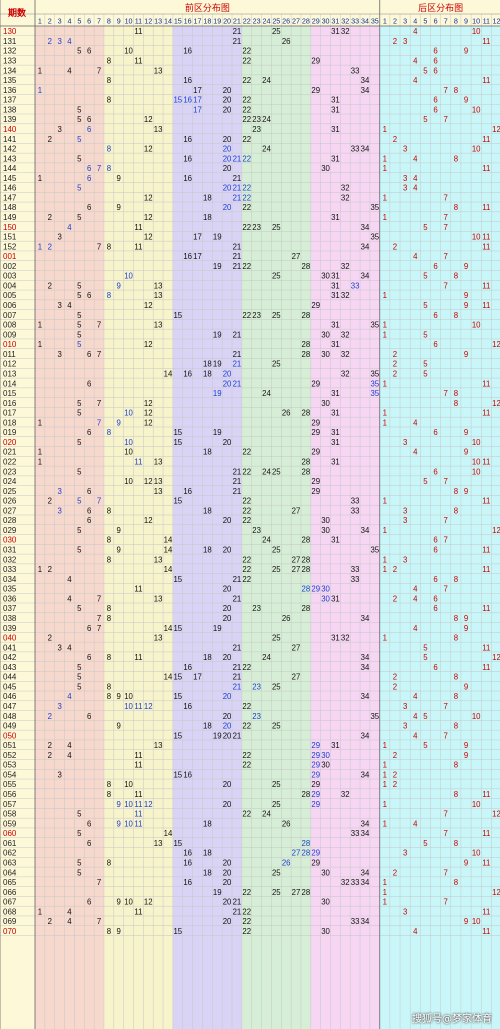  What do you see at coordinates (10, 364) in the screenshot?
I see `period-label: 012` at bounding box center [10, 364].